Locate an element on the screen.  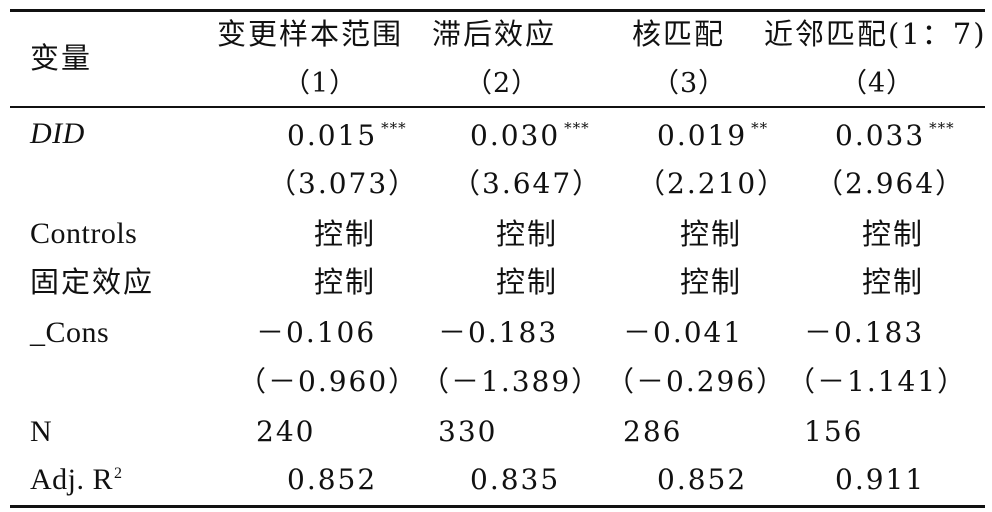
fixed-effects-value-4: 控制 is located at coordinates (893, 282).